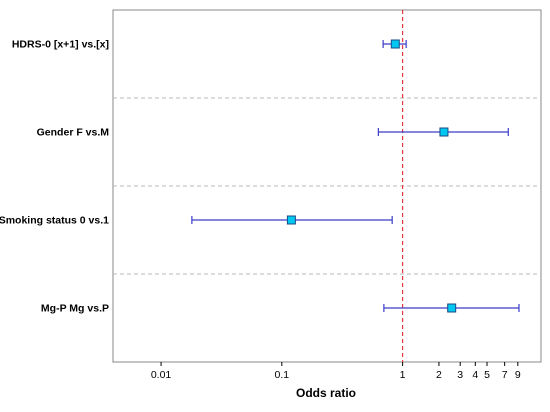  Describe the element at coordinates (475, 375) in the screenshot. I see `x-tick-label: 4` at that location.